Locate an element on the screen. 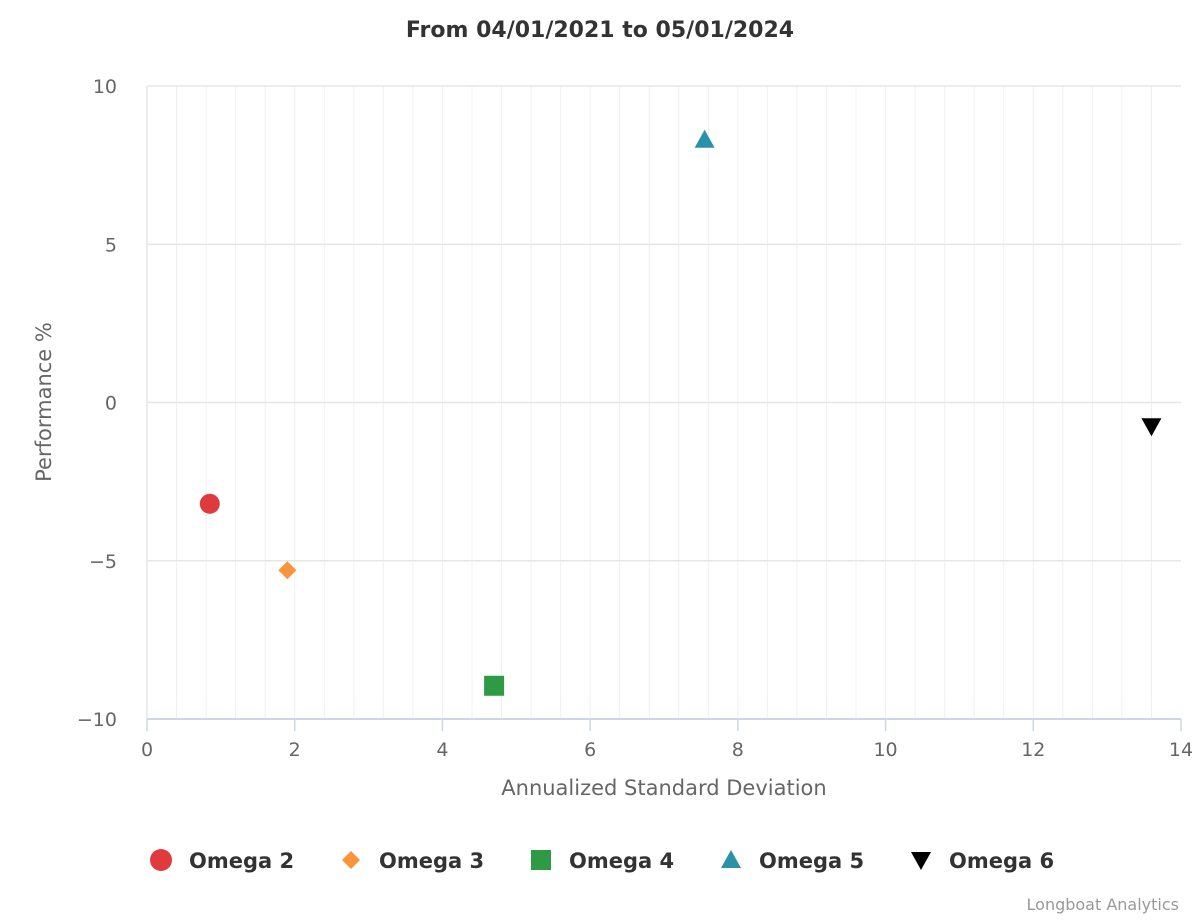 Image resolution: width=1200 pixels, height=920 pixels. y-axis-title: Performance % is located at coordinates (44, 402).